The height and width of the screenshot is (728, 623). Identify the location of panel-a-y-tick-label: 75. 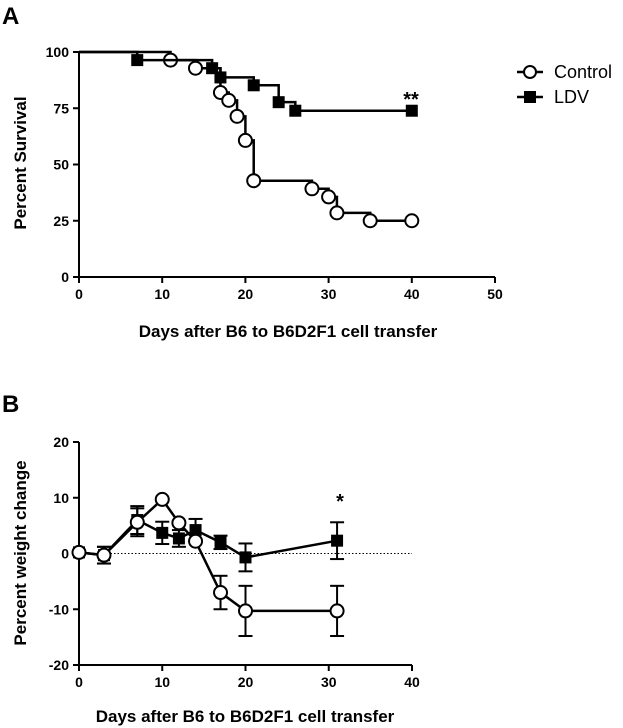
(61, 108).